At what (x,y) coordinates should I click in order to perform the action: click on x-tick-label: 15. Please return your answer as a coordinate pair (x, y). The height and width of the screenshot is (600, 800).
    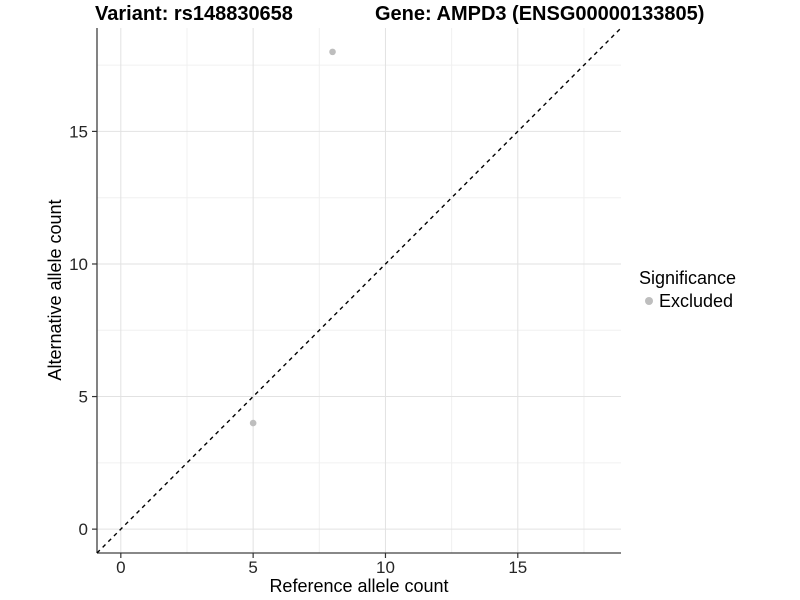
    Looking at the image, I should click on (517, 567).